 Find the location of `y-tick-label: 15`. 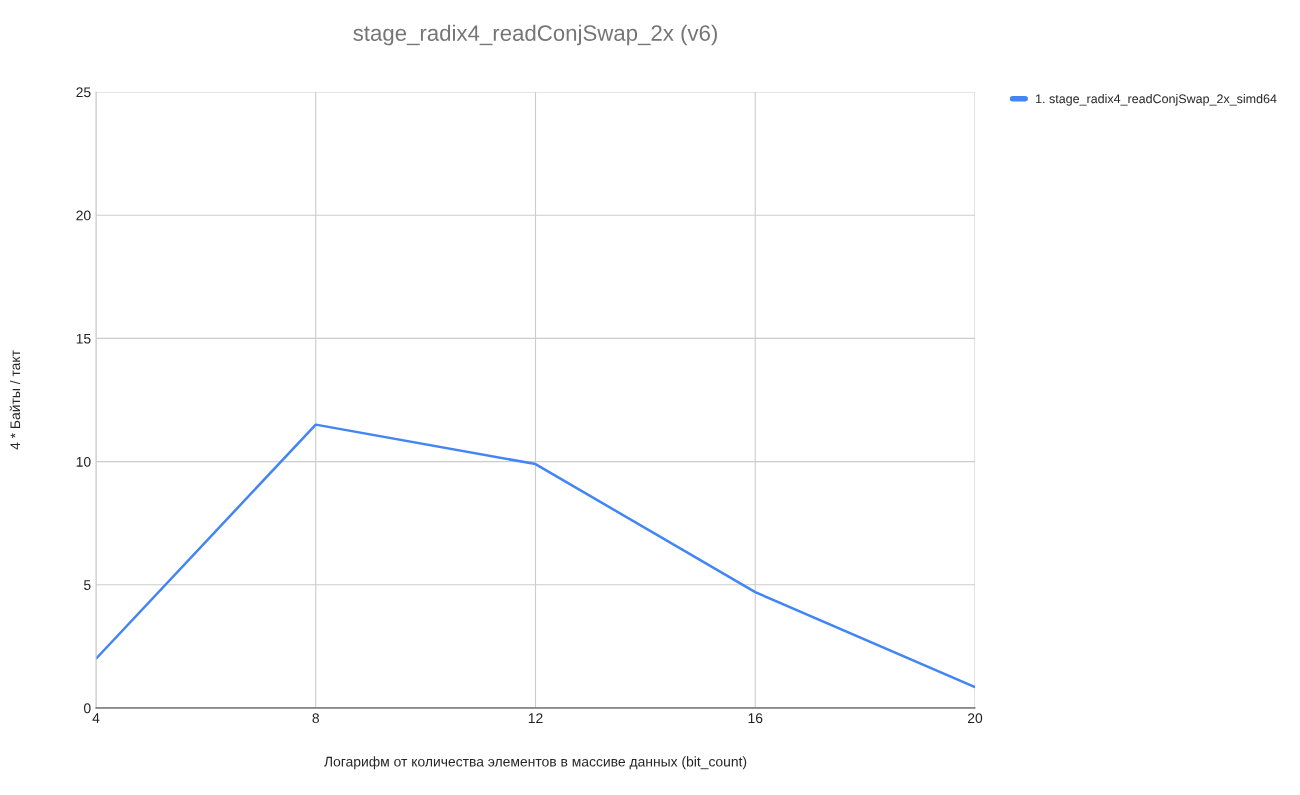

y-tick-label: 15 is located at coordinates (83, 338).